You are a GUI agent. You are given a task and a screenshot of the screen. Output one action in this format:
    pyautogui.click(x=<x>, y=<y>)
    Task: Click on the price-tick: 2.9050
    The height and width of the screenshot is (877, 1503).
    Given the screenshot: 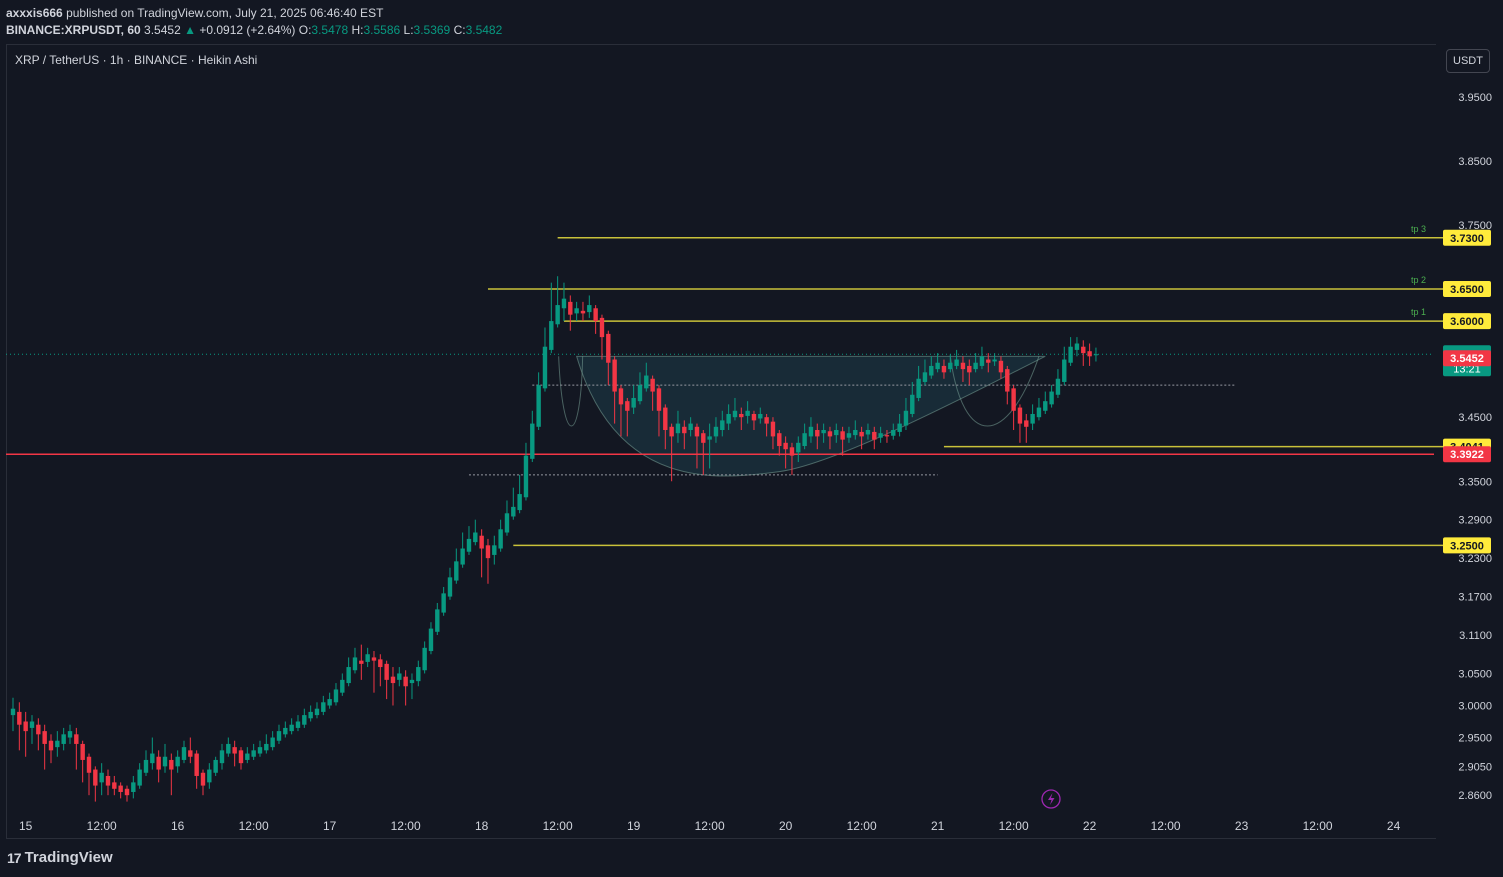 What is the action you would take?
    pyautogui.click(x=1475, y=767)
    